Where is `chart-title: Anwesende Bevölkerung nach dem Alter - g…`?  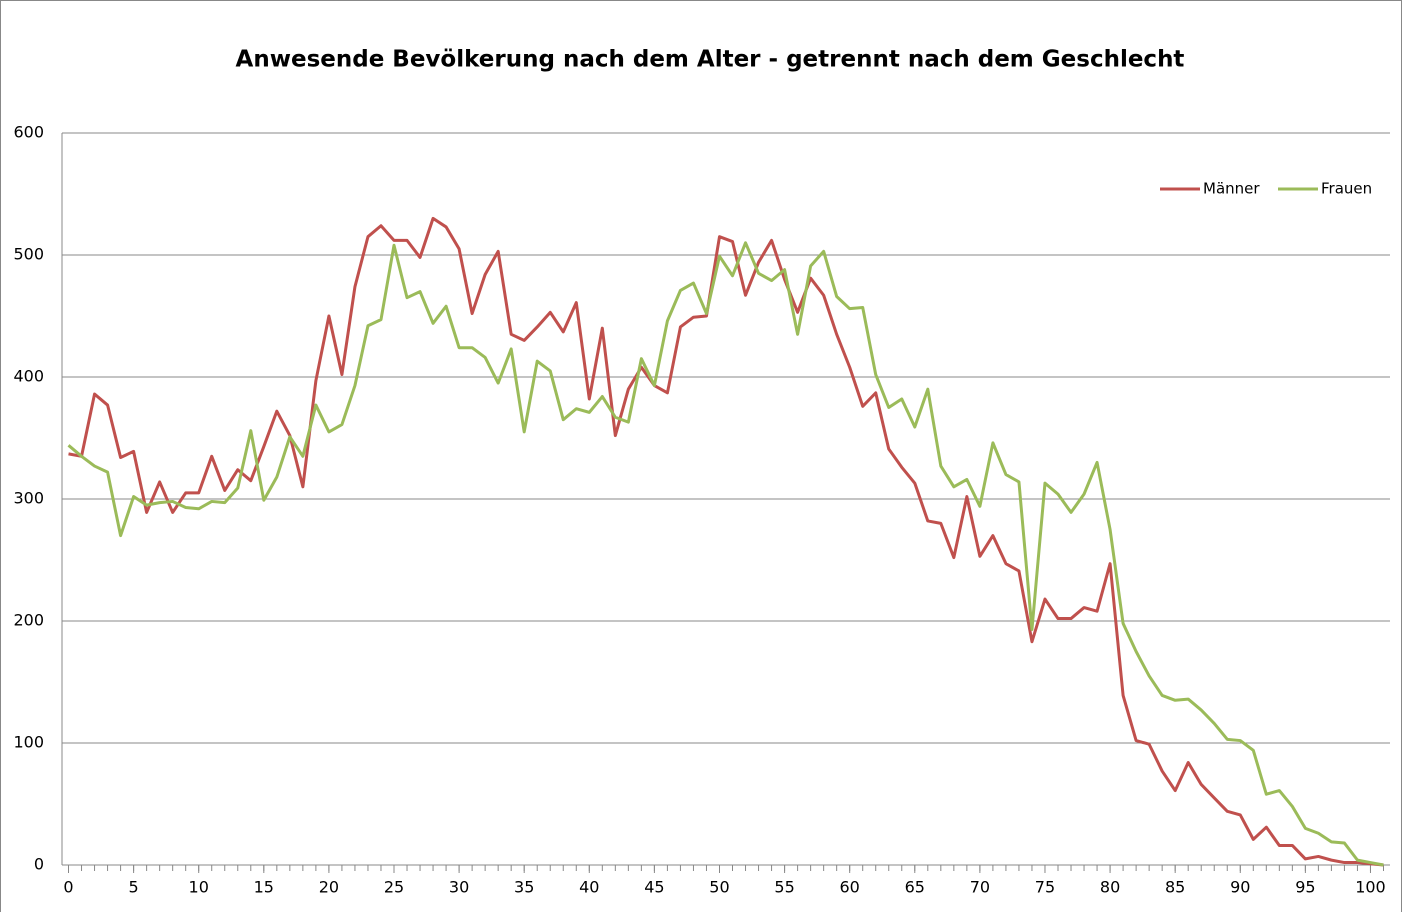 chart-title: Anwesende Bevölkerung nach dem Alter - g… is located at coordinates (710, 60).